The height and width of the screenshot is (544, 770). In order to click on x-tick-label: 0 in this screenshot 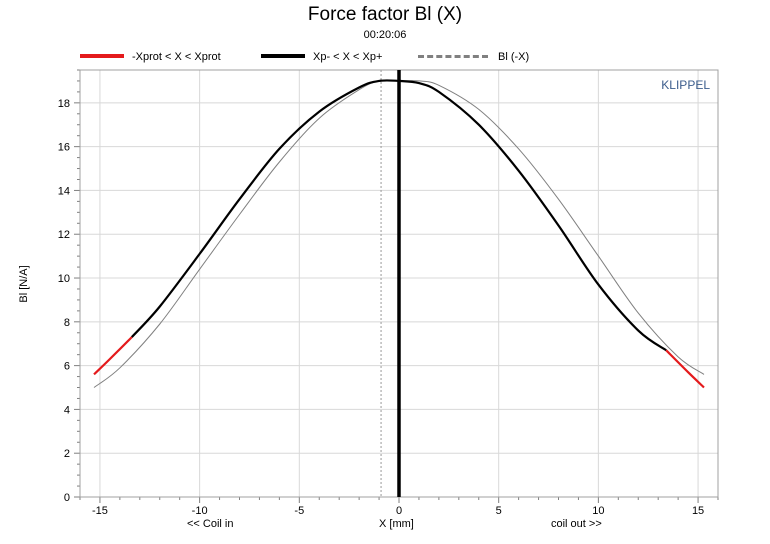, I will do `click(399, 511)`.